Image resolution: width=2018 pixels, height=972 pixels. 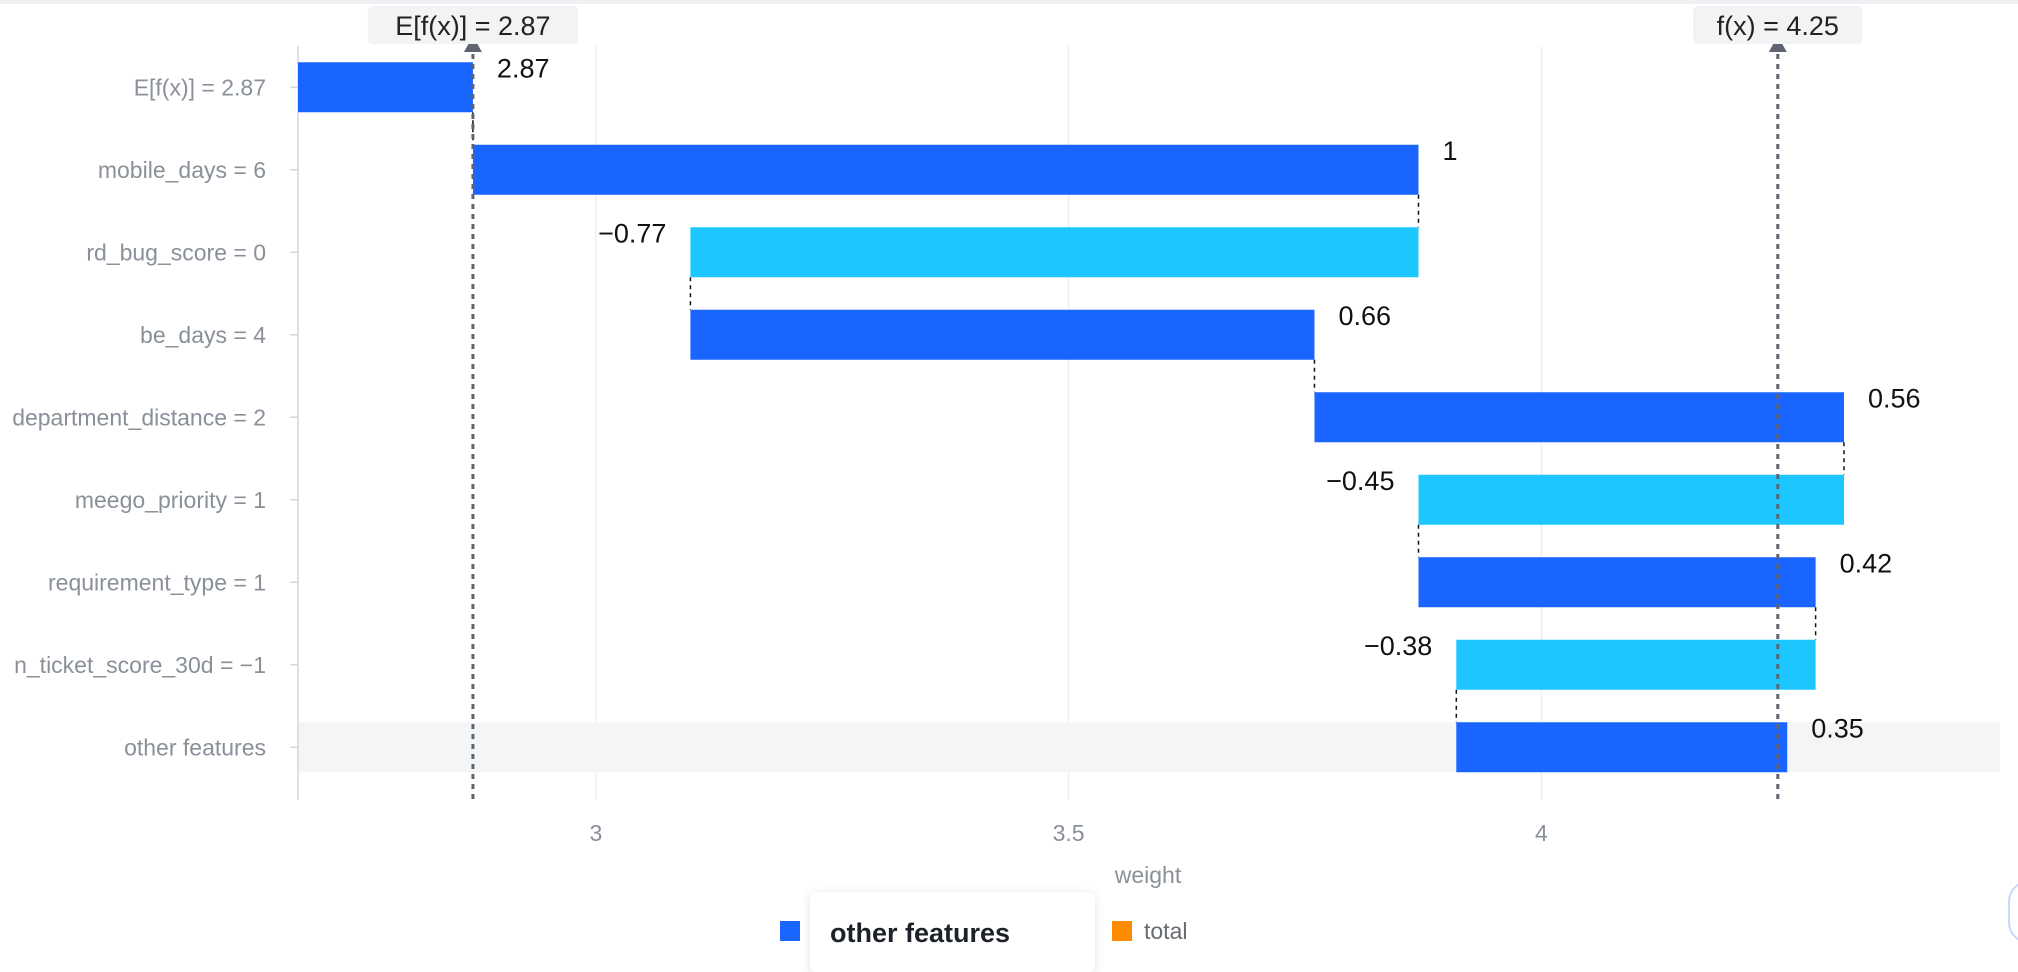 I want to click on bar-value-label: 0.35, so click(x=1837, y=728).